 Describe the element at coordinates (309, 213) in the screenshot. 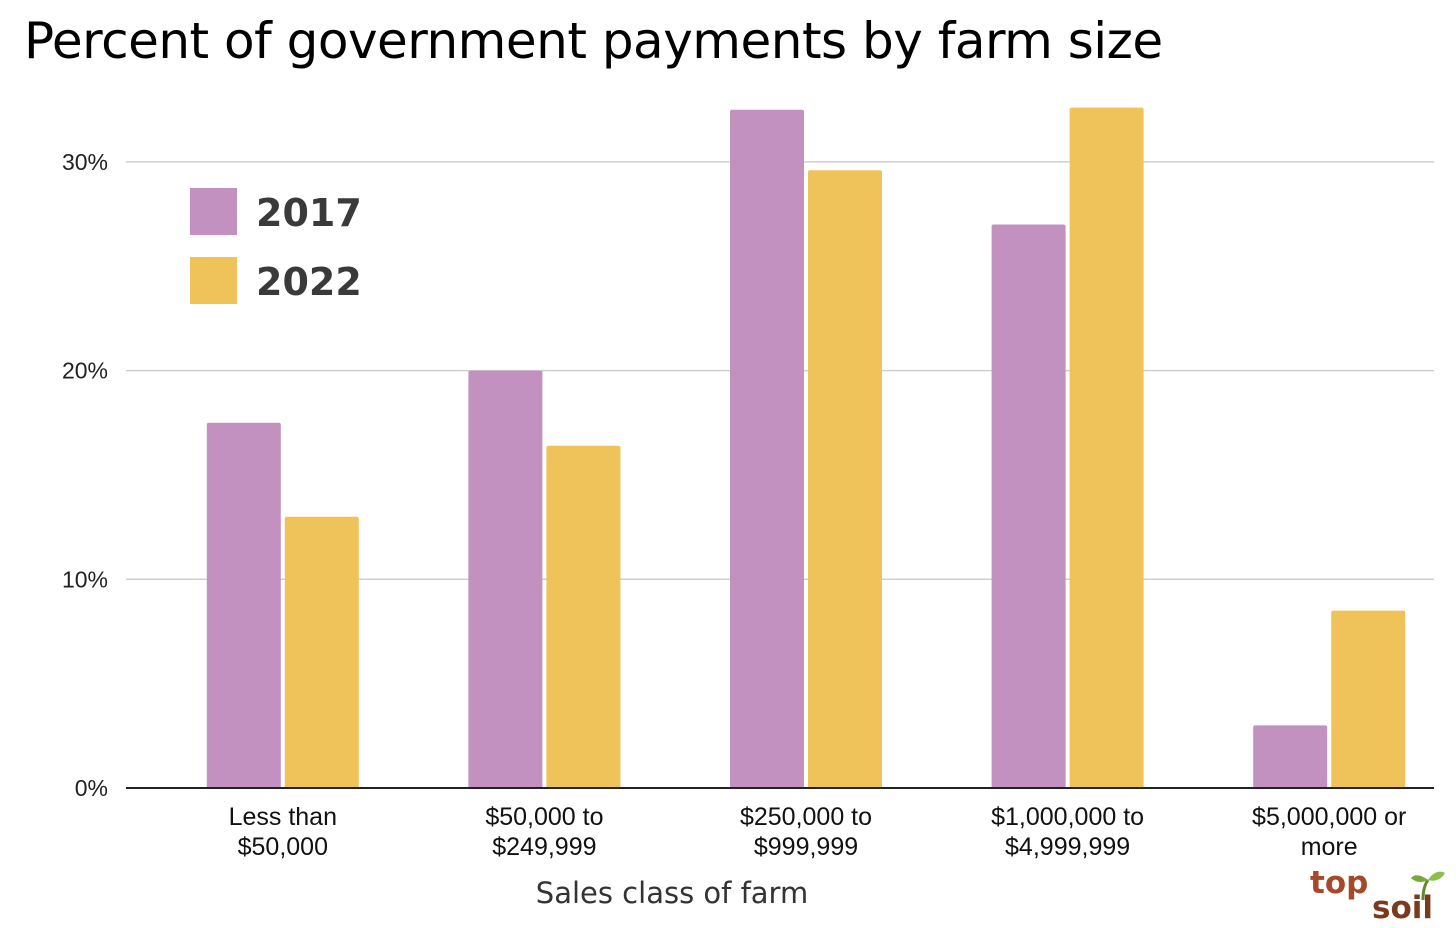

I see `legend-label-2017: 2017` at that location.